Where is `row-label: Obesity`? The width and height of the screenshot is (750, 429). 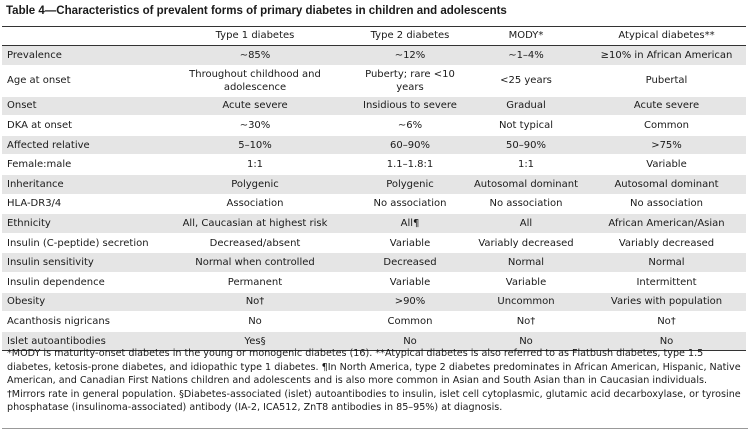 row-label: Obesity is located at coordinates (78, 302).